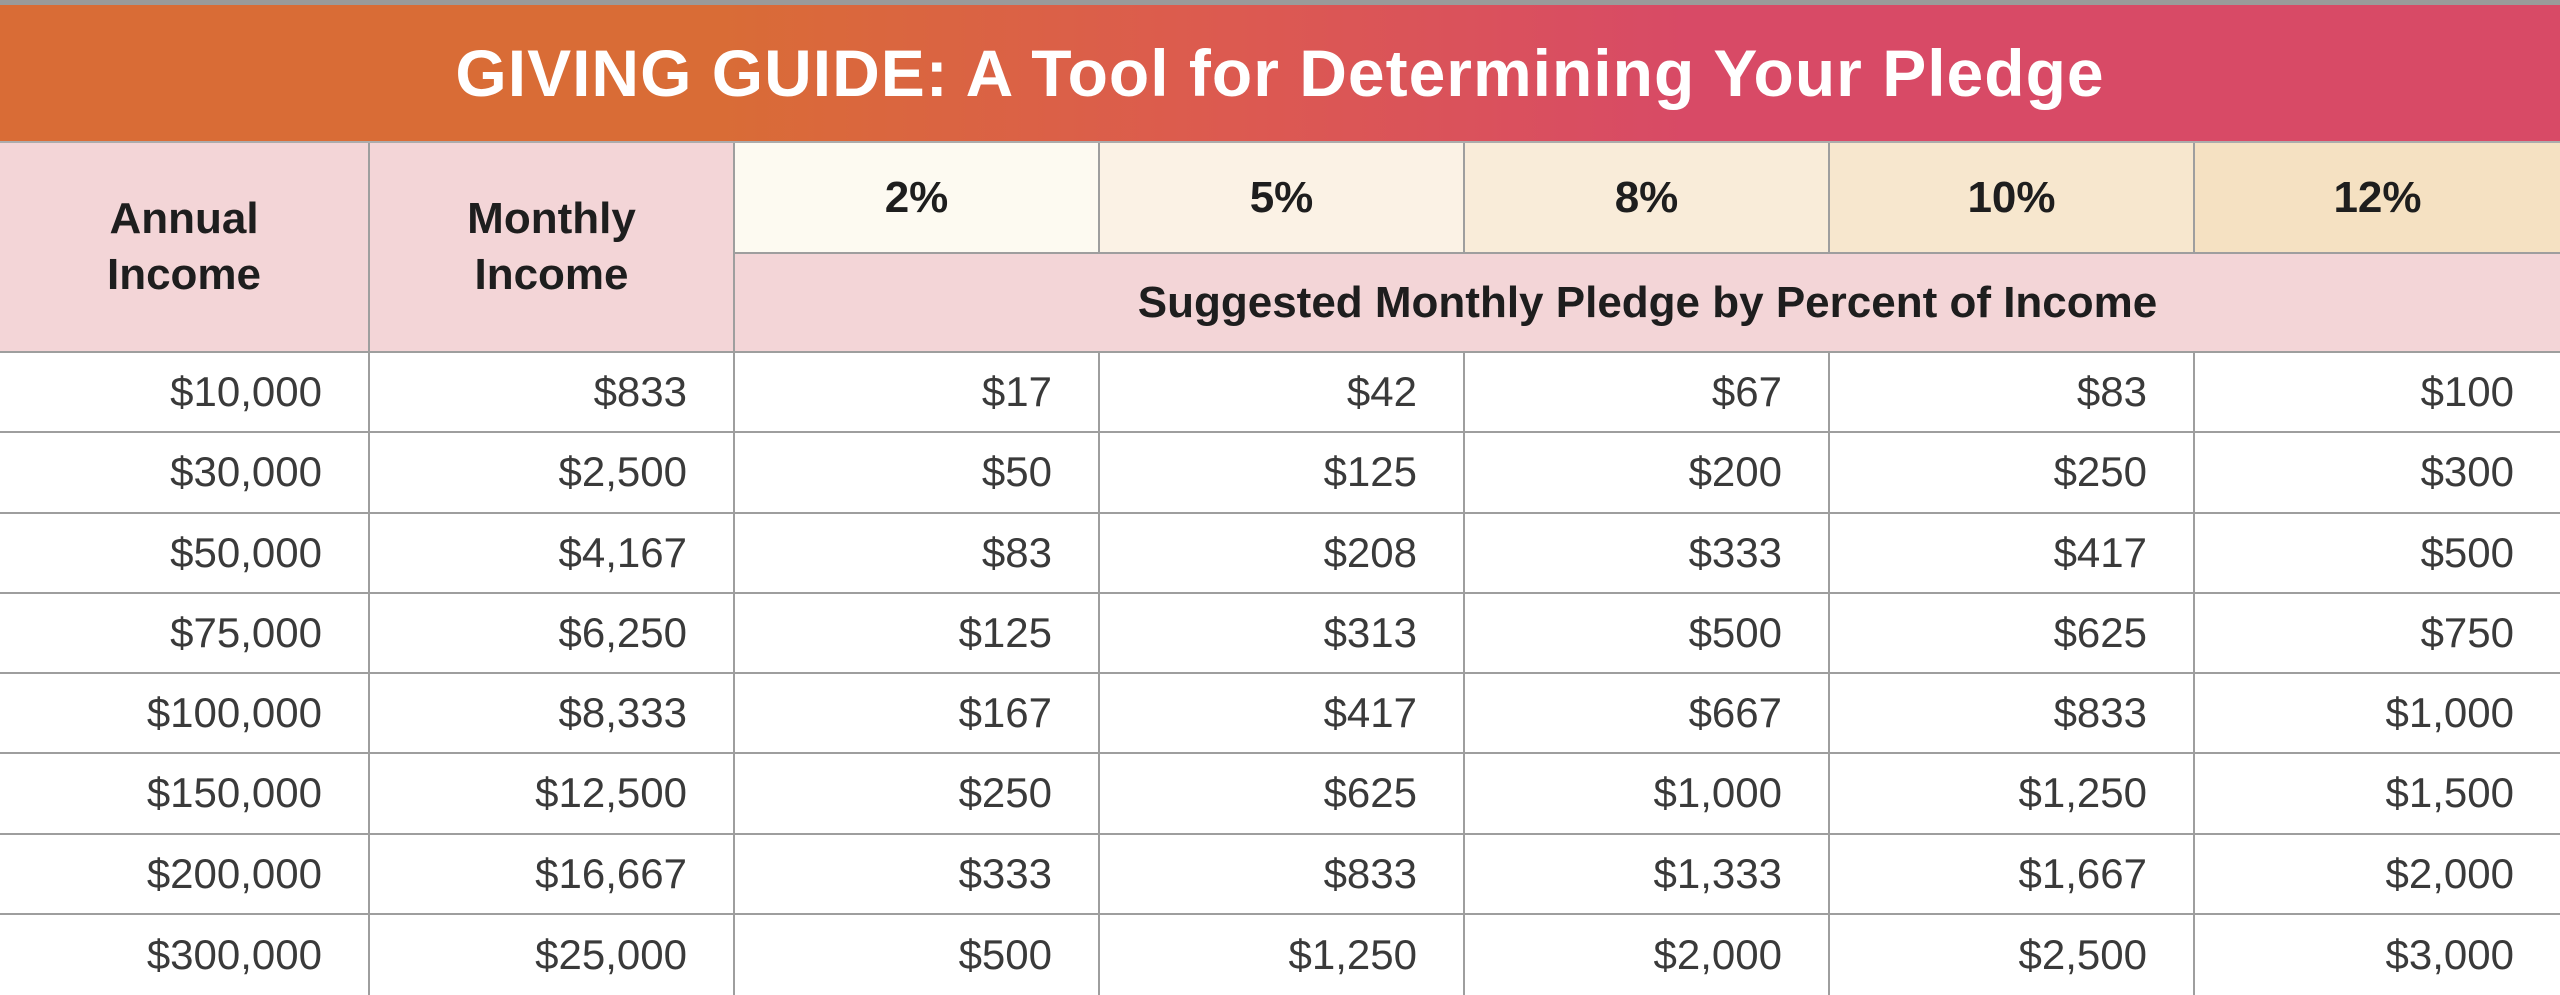 This screenshot has height=995, width=2560. What do you see at coordinates (552, 874) in the screenshot?
I see `table-cell: $16,667` at bounding box center [552, 874].